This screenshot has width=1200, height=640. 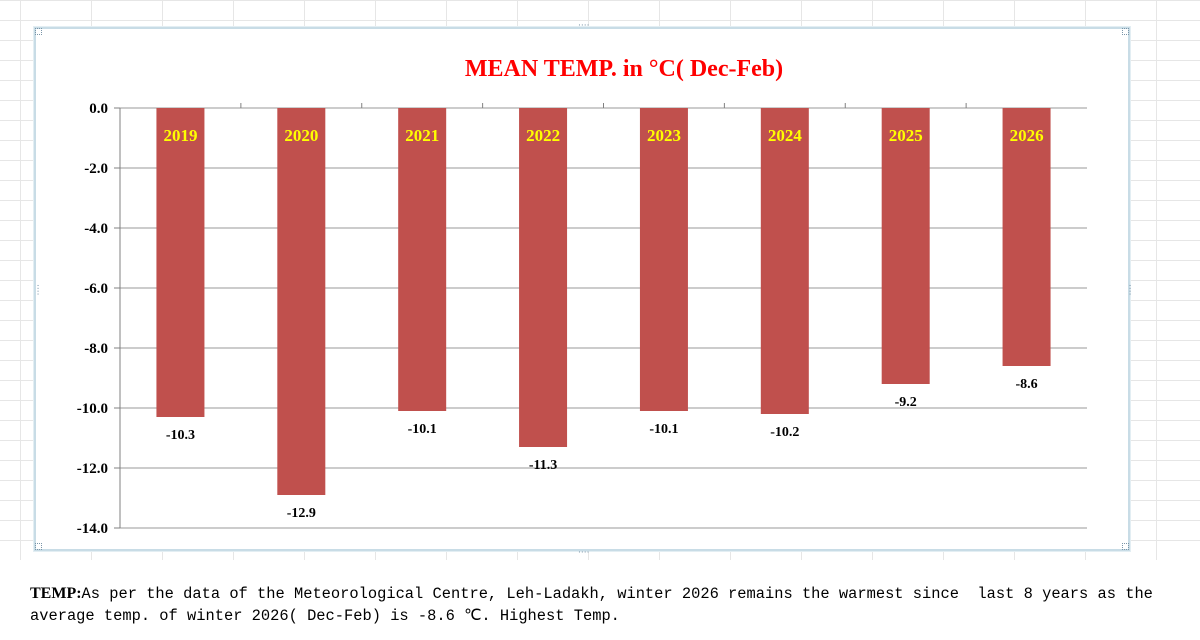 What do you see at coordinates (664, 135) in the screenshot?
I see `category-label: 2023` at bounding box center [664, 135].